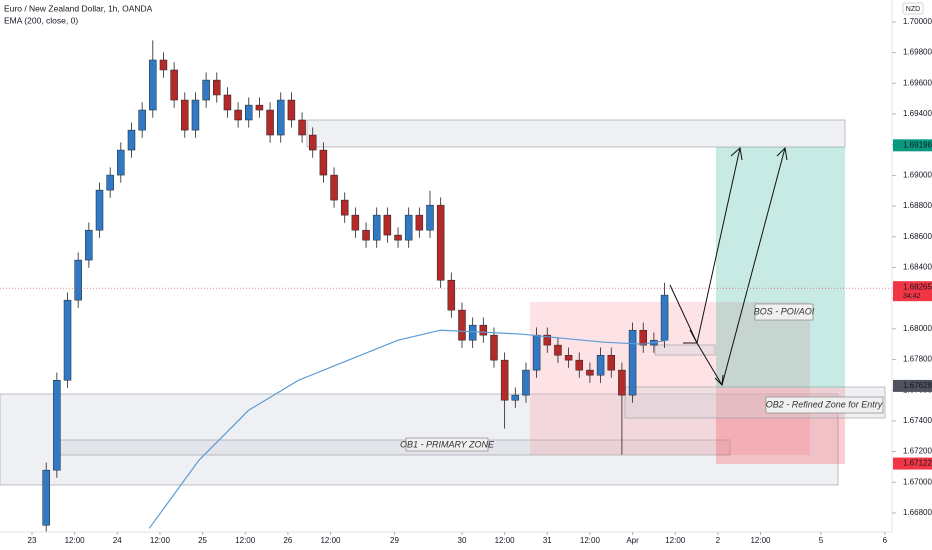  I want to click on y-tick-label: 1.67800, so click(917, 359).